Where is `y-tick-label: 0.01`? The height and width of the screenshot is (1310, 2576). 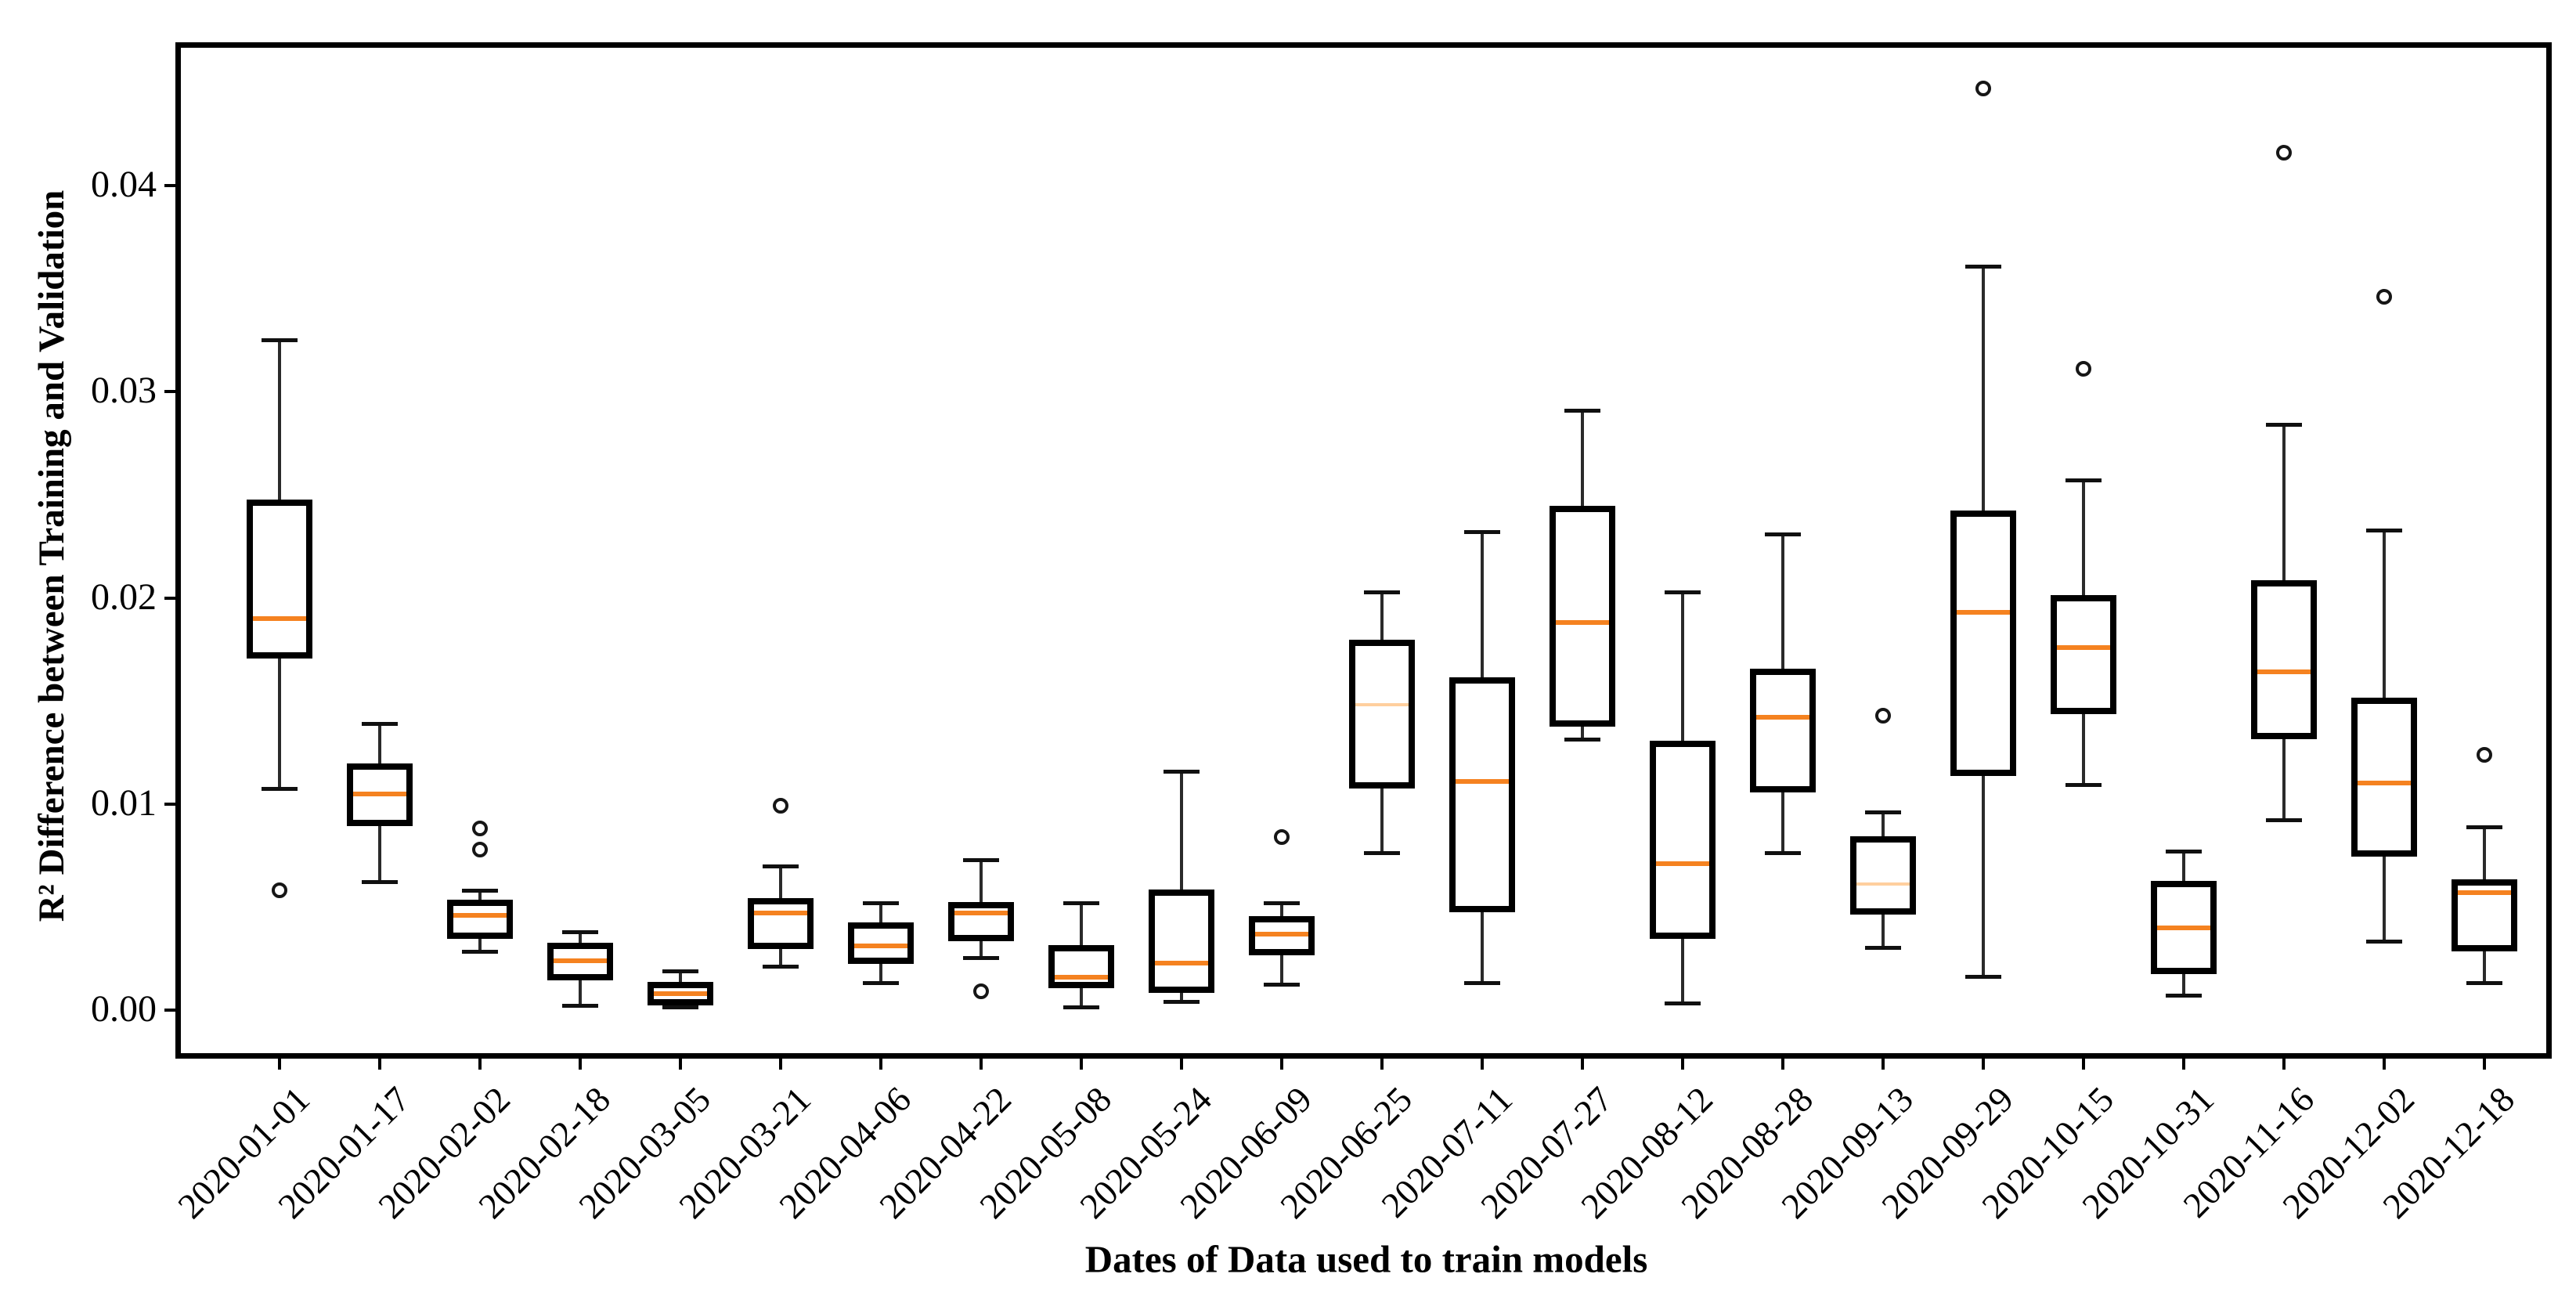
y-tick-label: 0.01 is located at coordinates (124, 802).